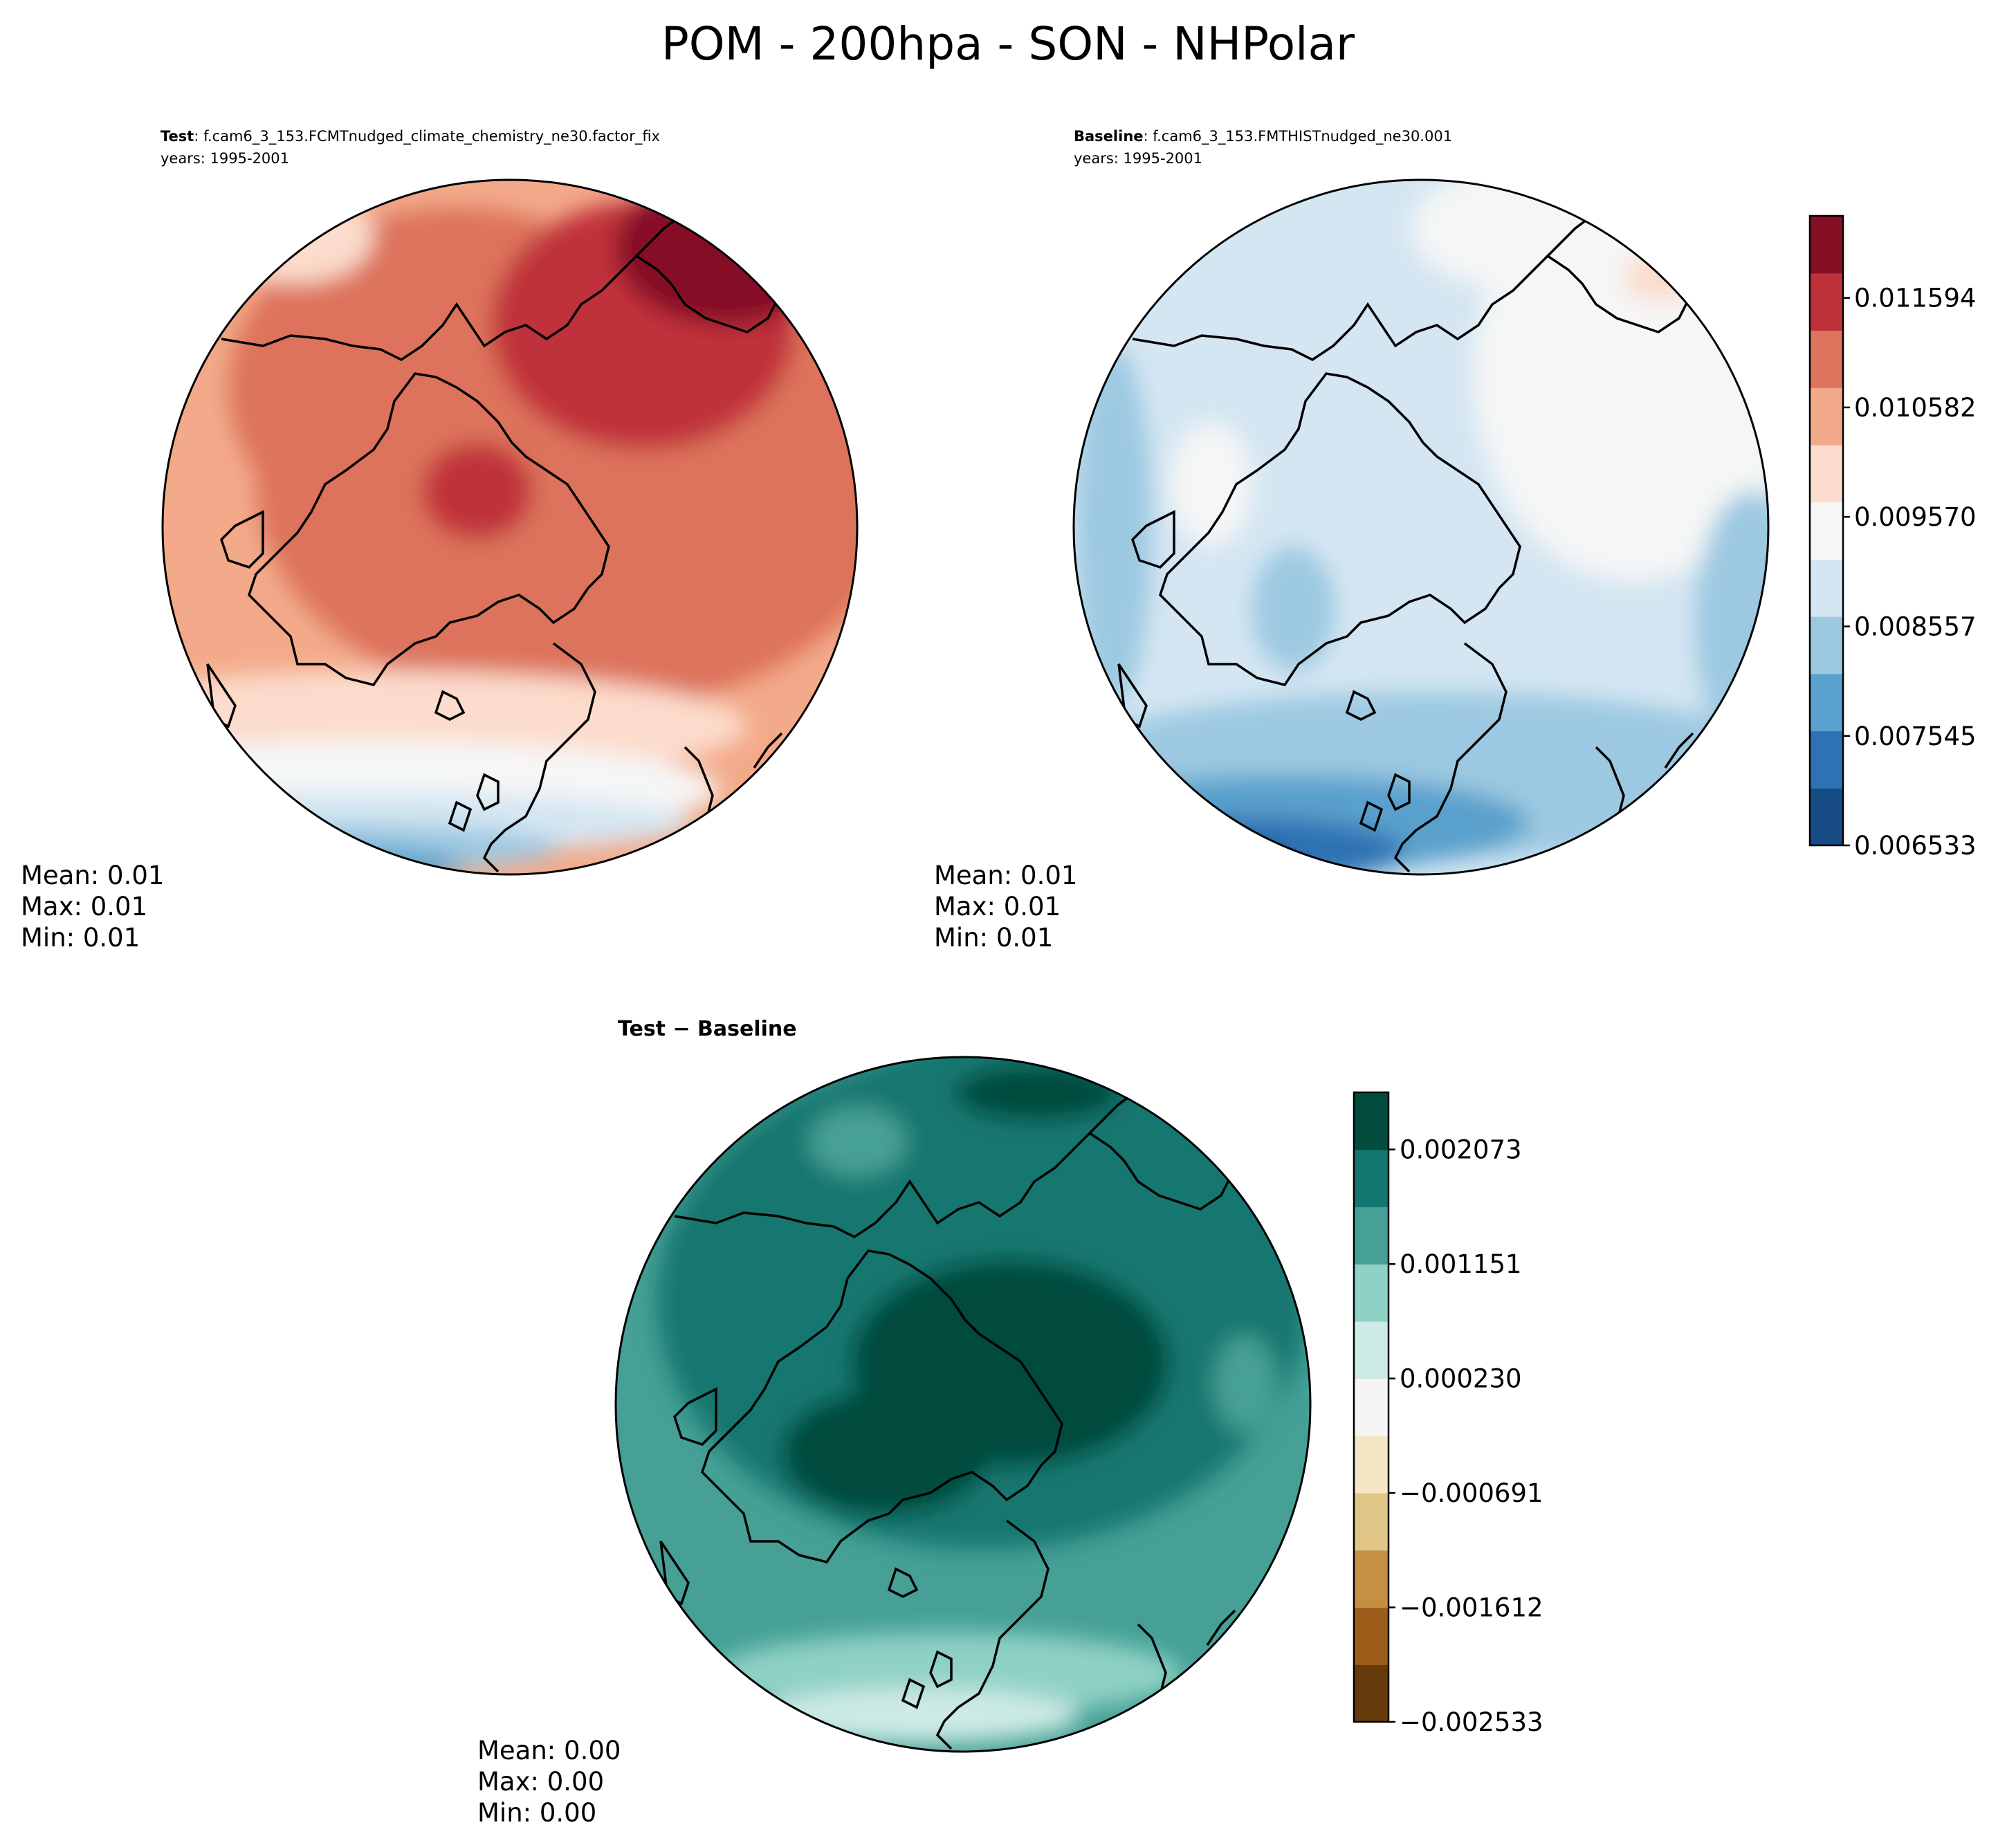  I want to click on cbar1-frame, so click(1826, 530).